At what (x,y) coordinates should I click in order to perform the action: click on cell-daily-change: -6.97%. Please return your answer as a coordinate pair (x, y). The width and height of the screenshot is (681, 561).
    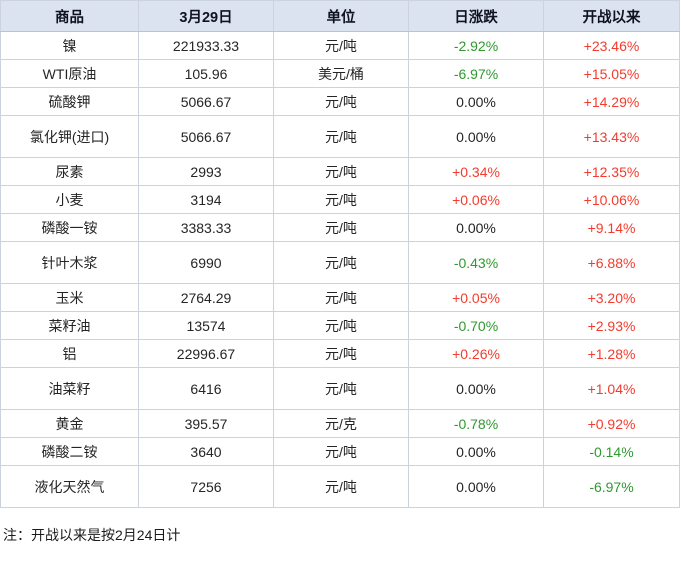
    Looking at the image, I should click on (476, 73).